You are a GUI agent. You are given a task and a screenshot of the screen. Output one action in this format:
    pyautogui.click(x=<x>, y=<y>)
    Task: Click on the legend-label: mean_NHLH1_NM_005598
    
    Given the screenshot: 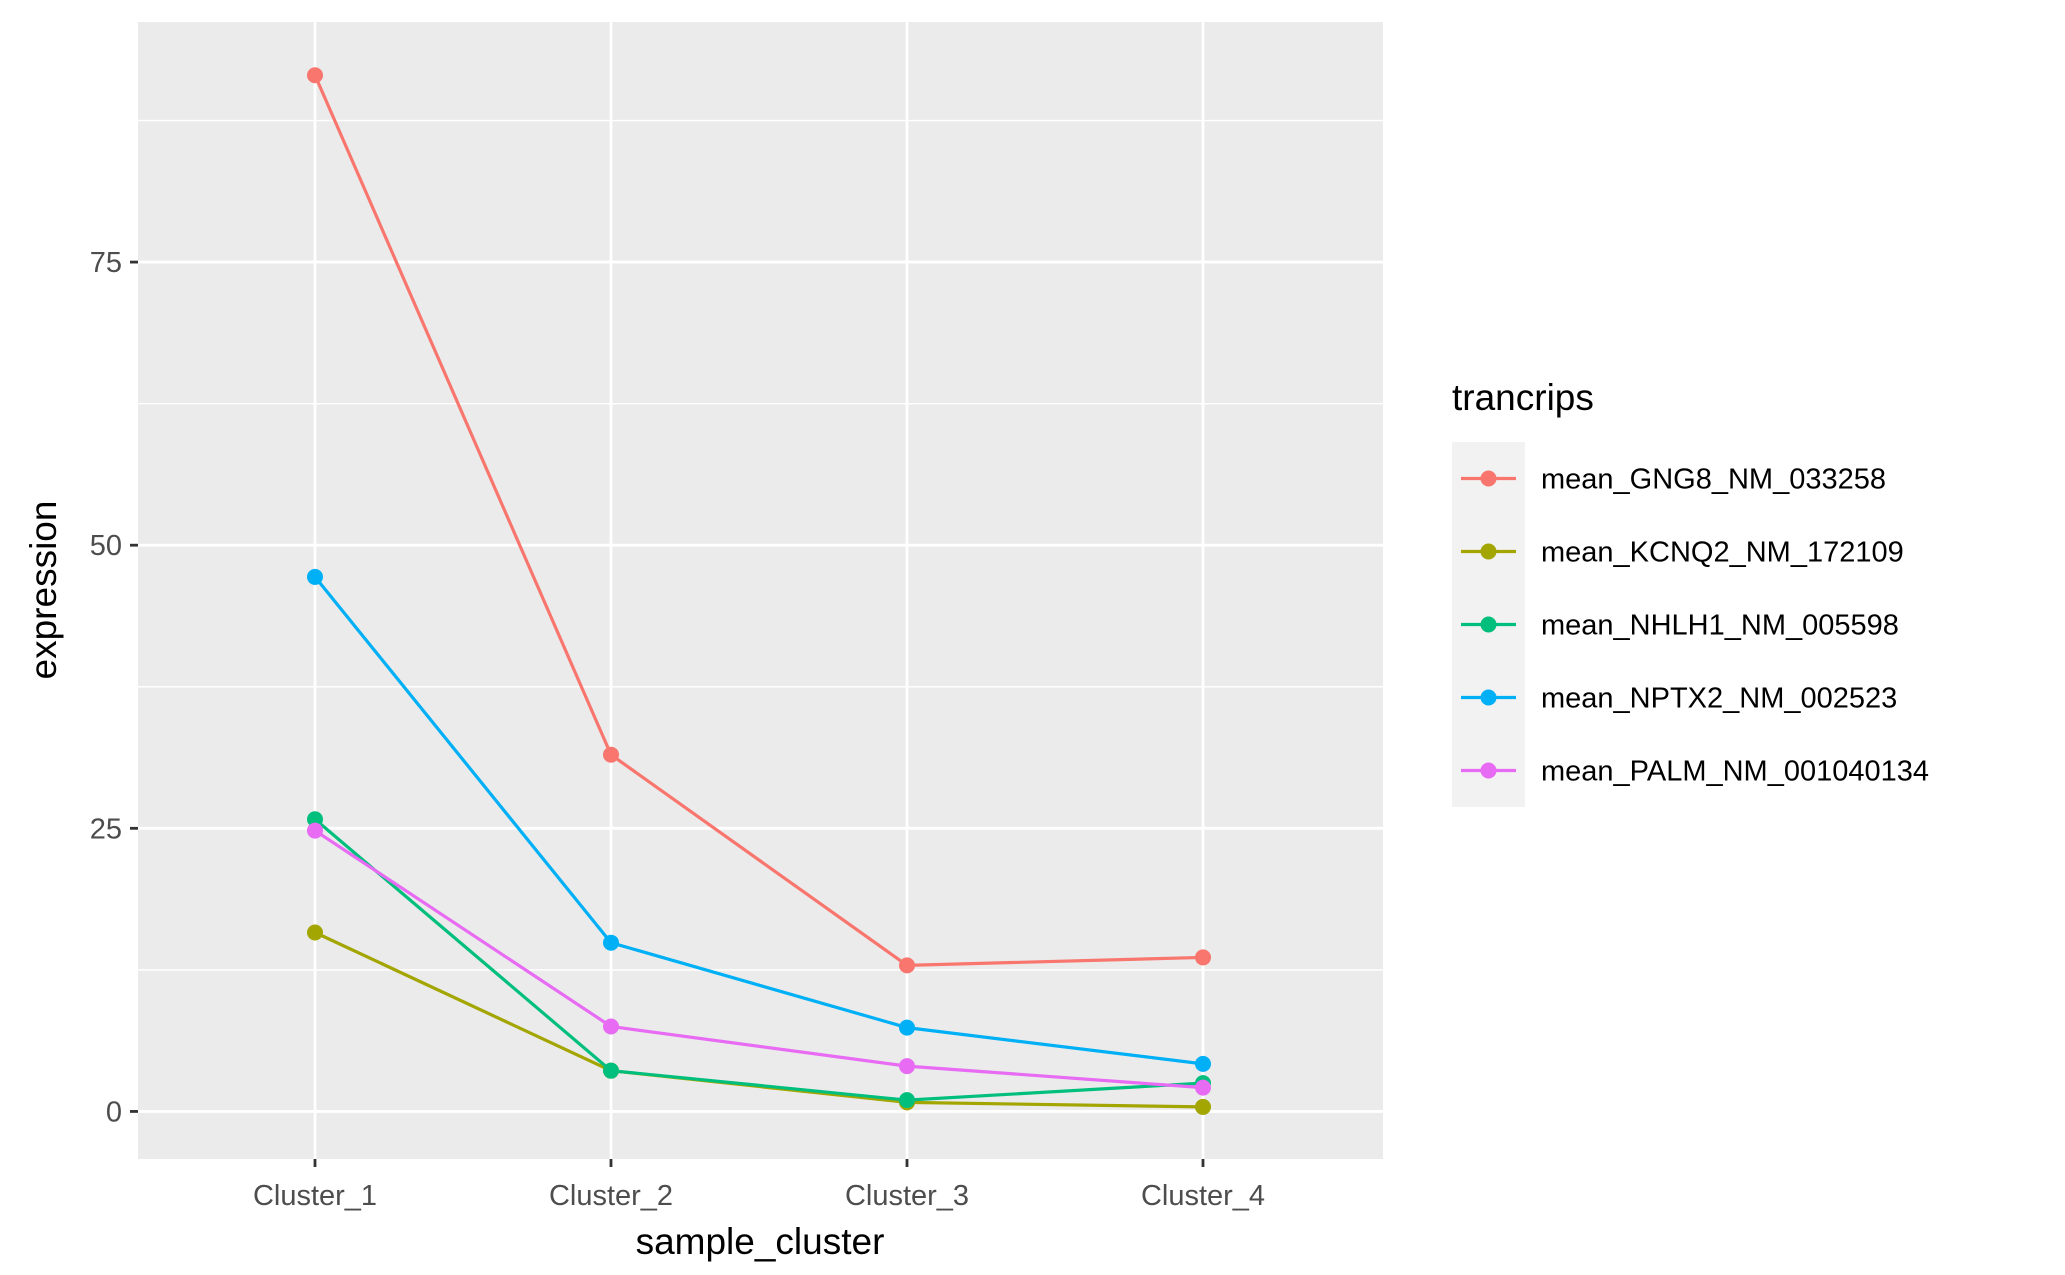 What is the action you would take?
    pyautogui.click(x=1720, y=626)
    